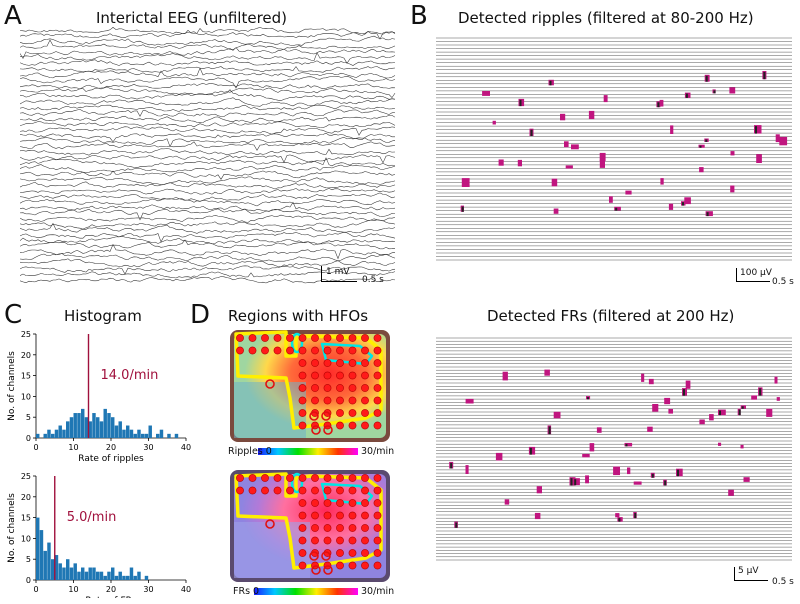 This screenshot has width=800, height=604. I want to click on colorbar-ripples, so click(308, 451).